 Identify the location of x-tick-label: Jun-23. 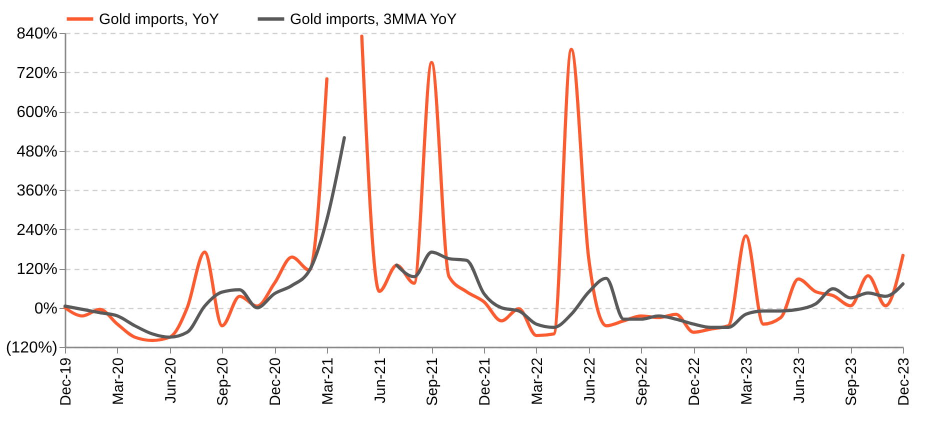
(799, 381).